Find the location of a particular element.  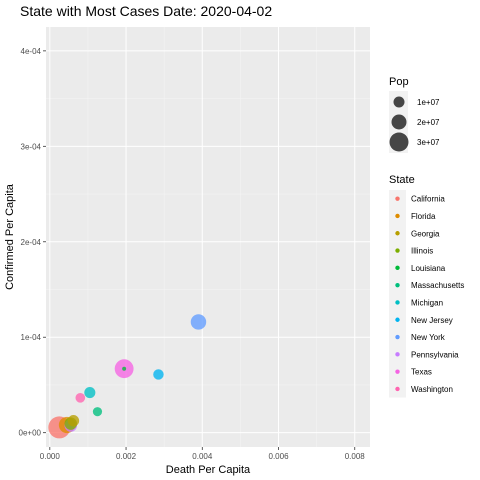

color-legend-label: Louisiana is located at coordinates (428, 268).